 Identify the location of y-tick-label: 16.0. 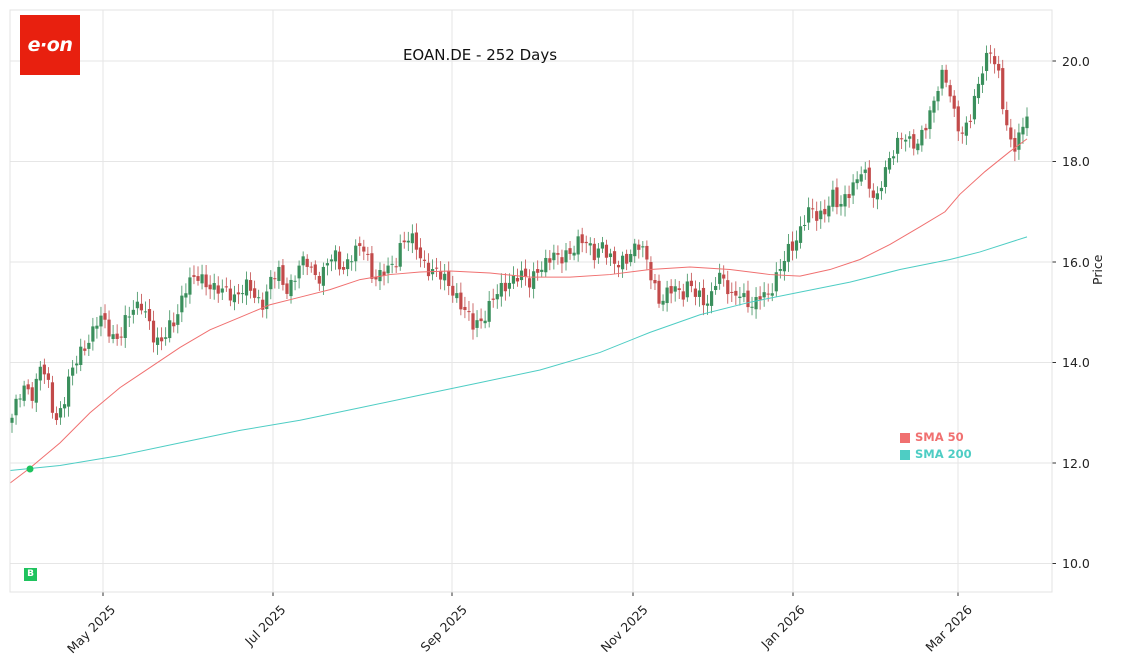
(1076, 262).